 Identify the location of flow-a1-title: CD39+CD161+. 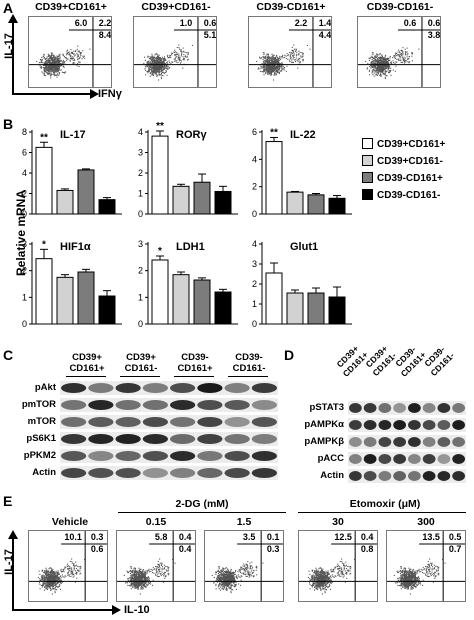
(71, 7).